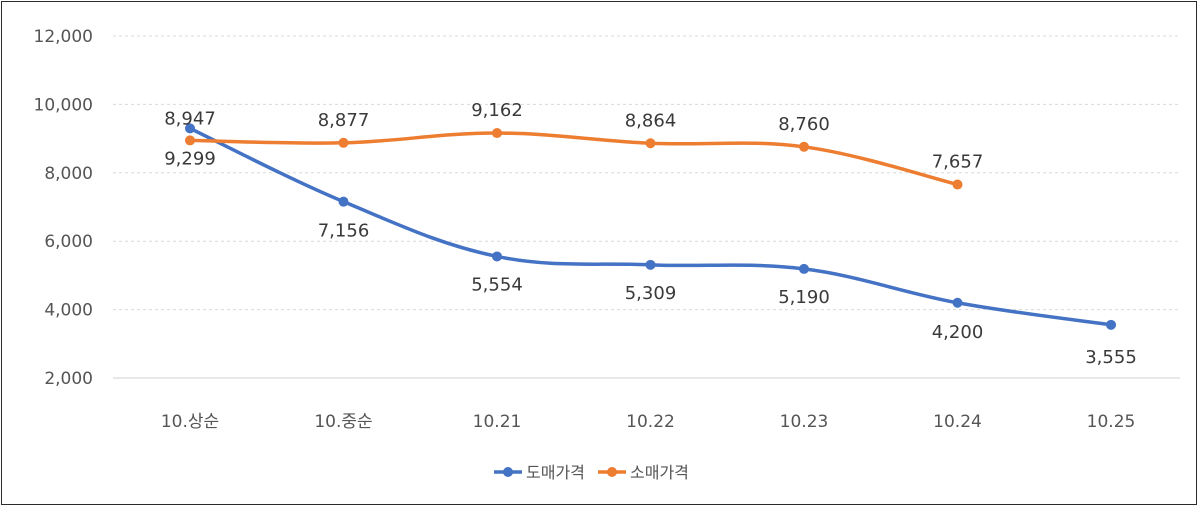  I want to click on x-tick-label: 10.21, so click(497, 422).